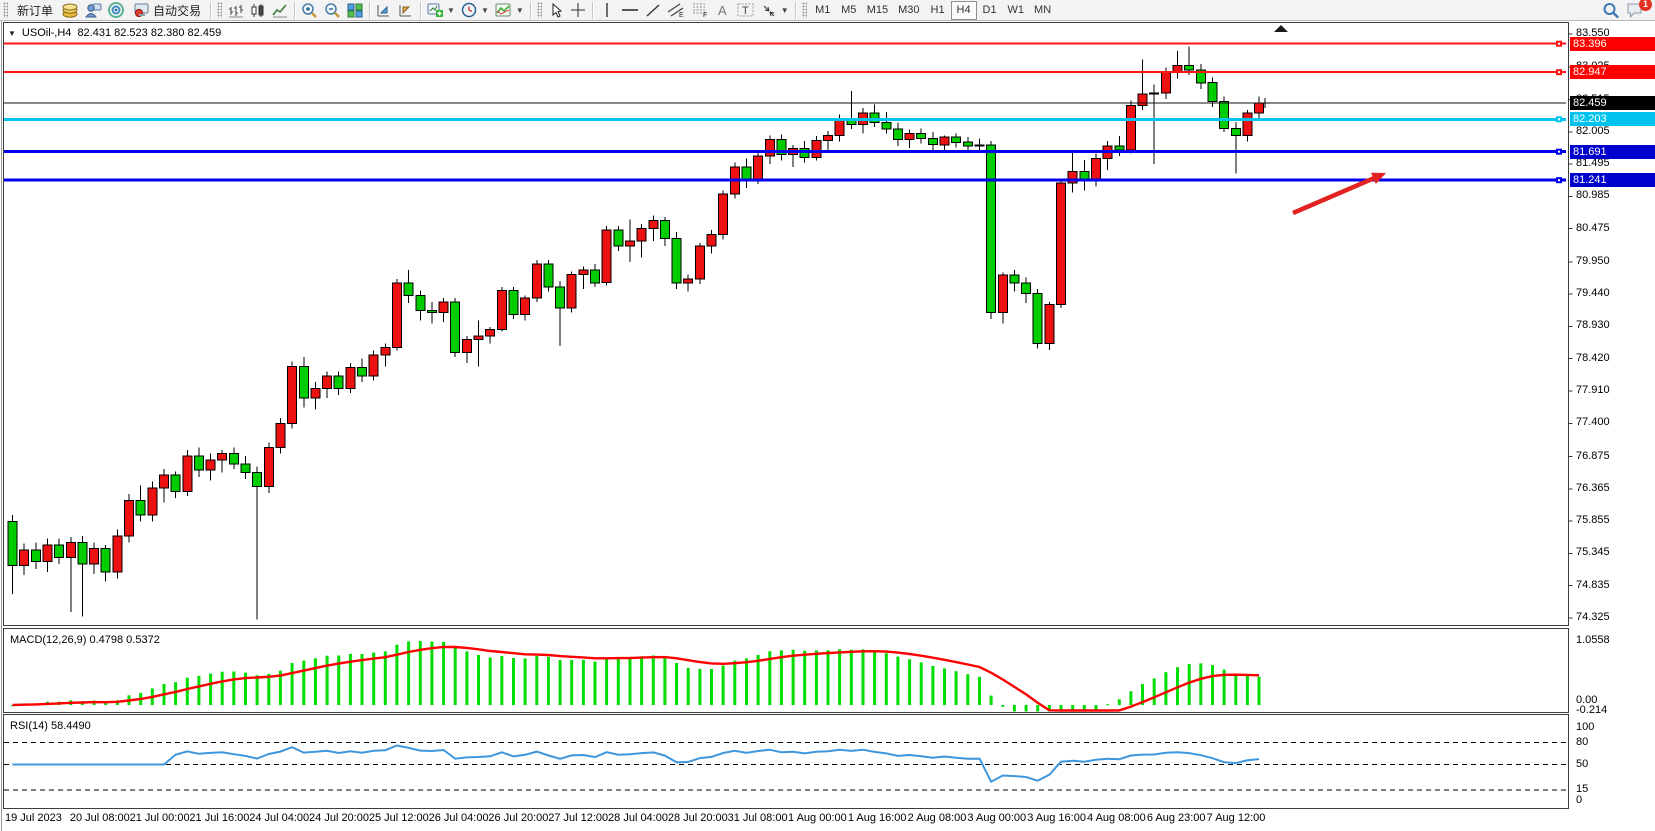 Image resolution: width=1655 pixels, height=831 pixels. I want to click on price-line-badge-82.459: 82.459, so click(1612, 103).